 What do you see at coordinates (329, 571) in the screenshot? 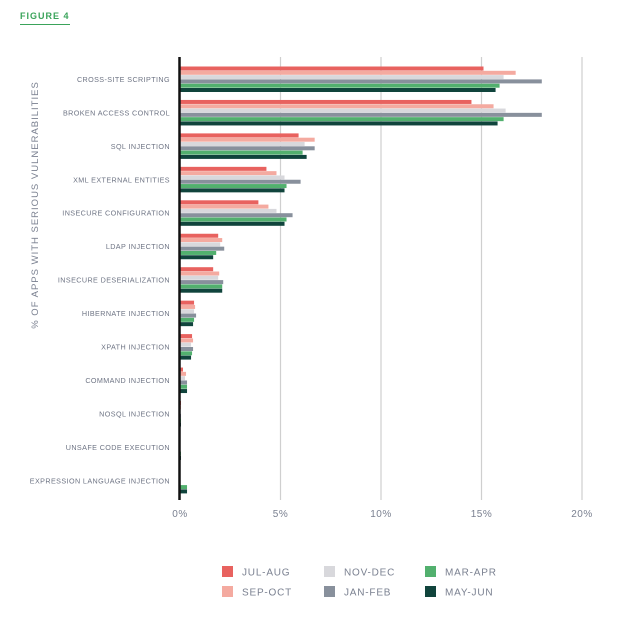
I see `legend-swatch-nov-dec` at bounding box center [329, 571].